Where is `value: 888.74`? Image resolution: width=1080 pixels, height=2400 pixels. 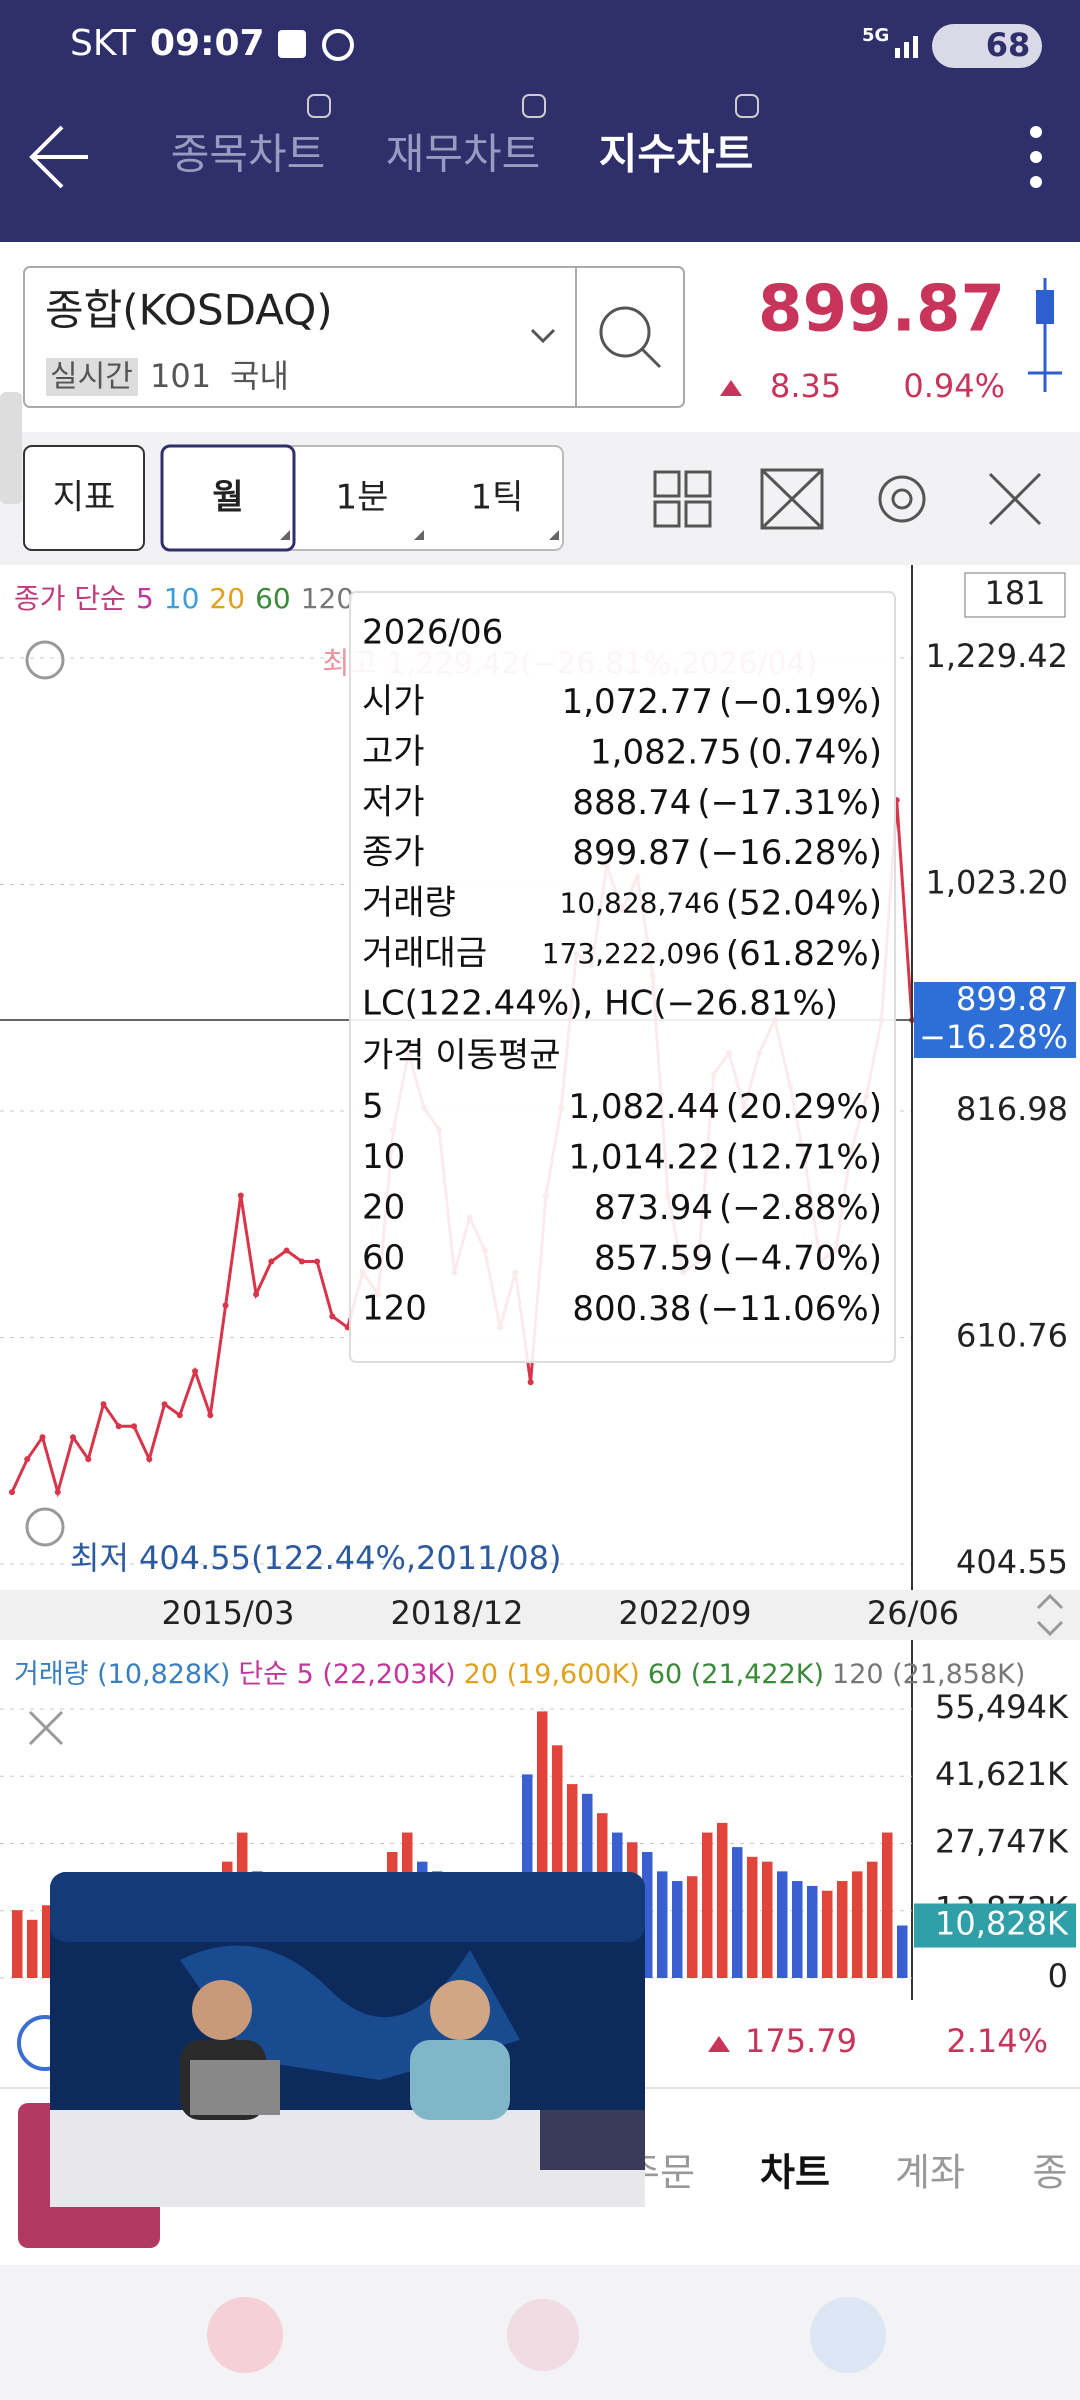 value: 888.74 is located at coordinates (631, 802).